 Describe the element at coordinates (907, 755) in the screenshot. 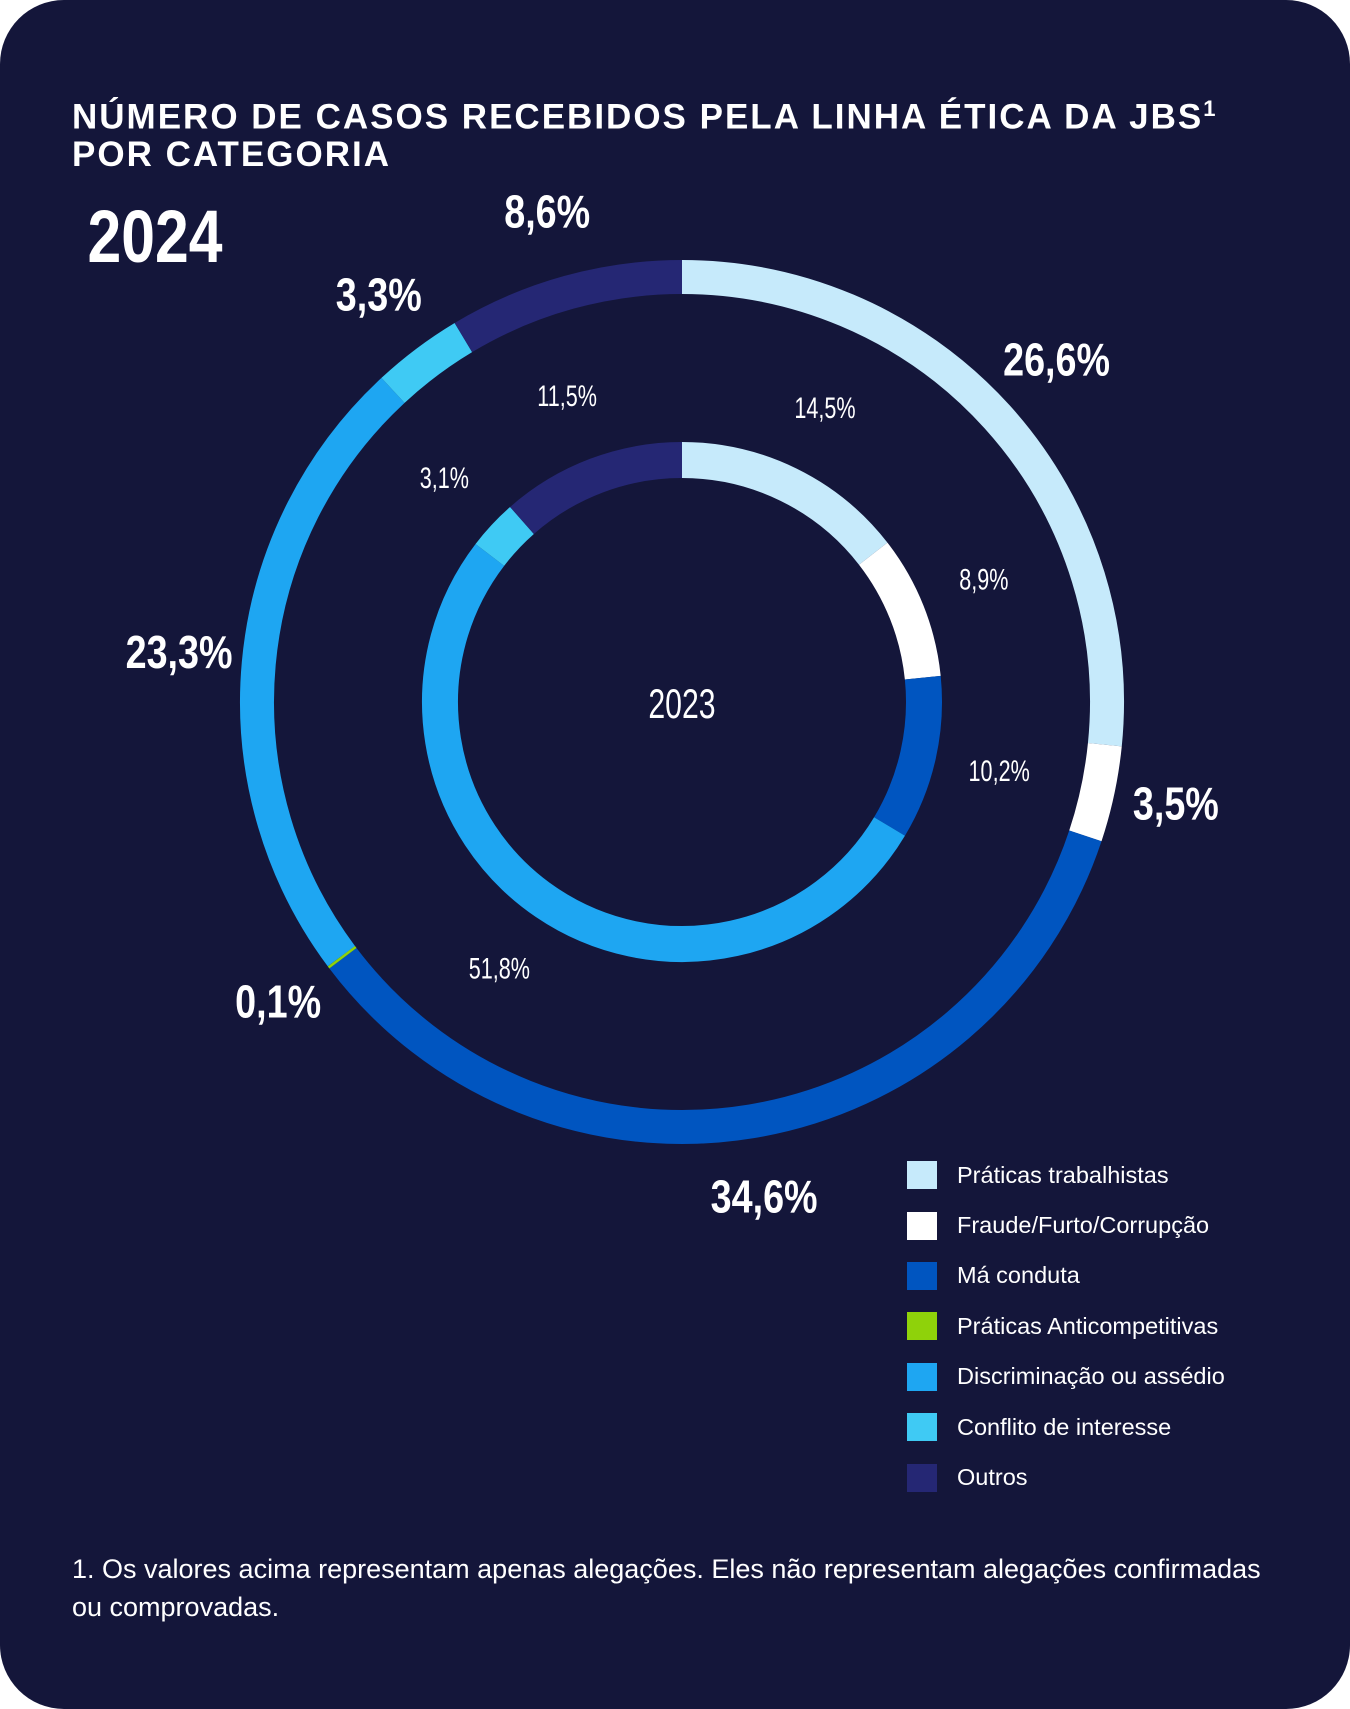

I see `arc-2023-ma-conduta` at that location.